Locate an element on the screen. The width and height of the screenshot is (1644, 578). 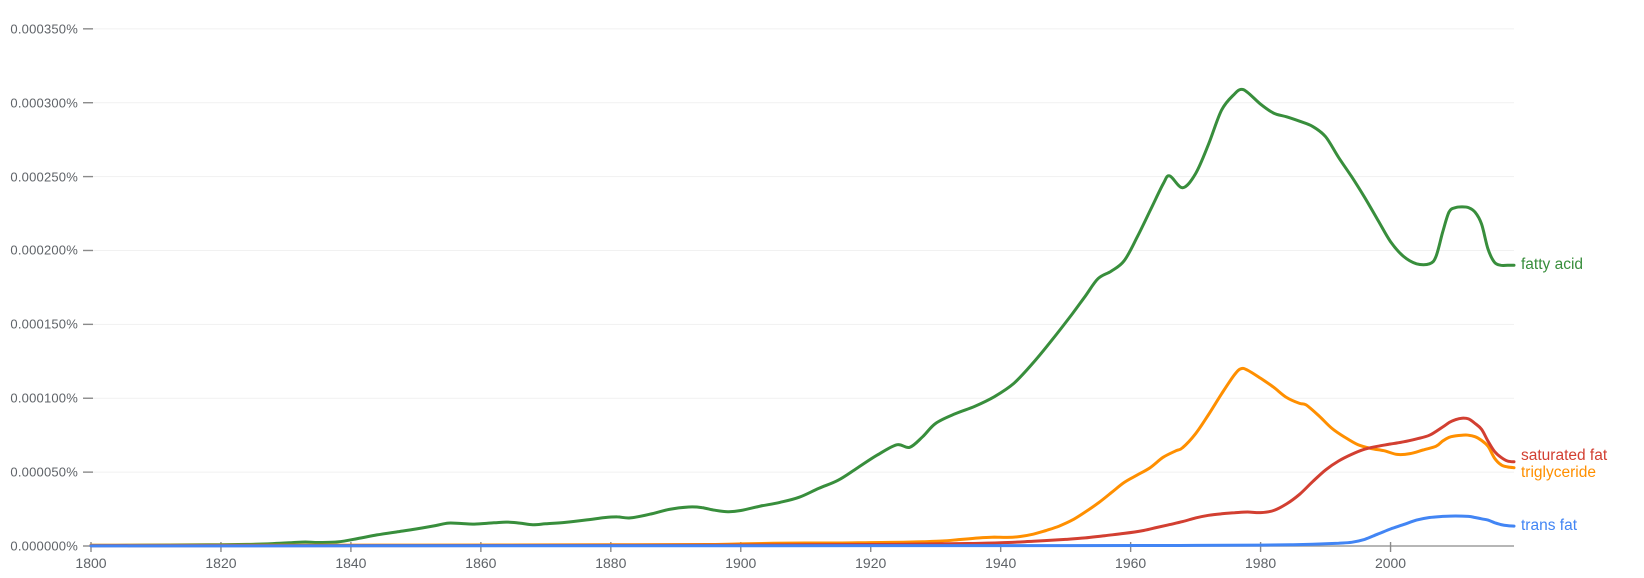
y-axis-label-0.000100%: 0.000100% is located at coordinates (44, 398).